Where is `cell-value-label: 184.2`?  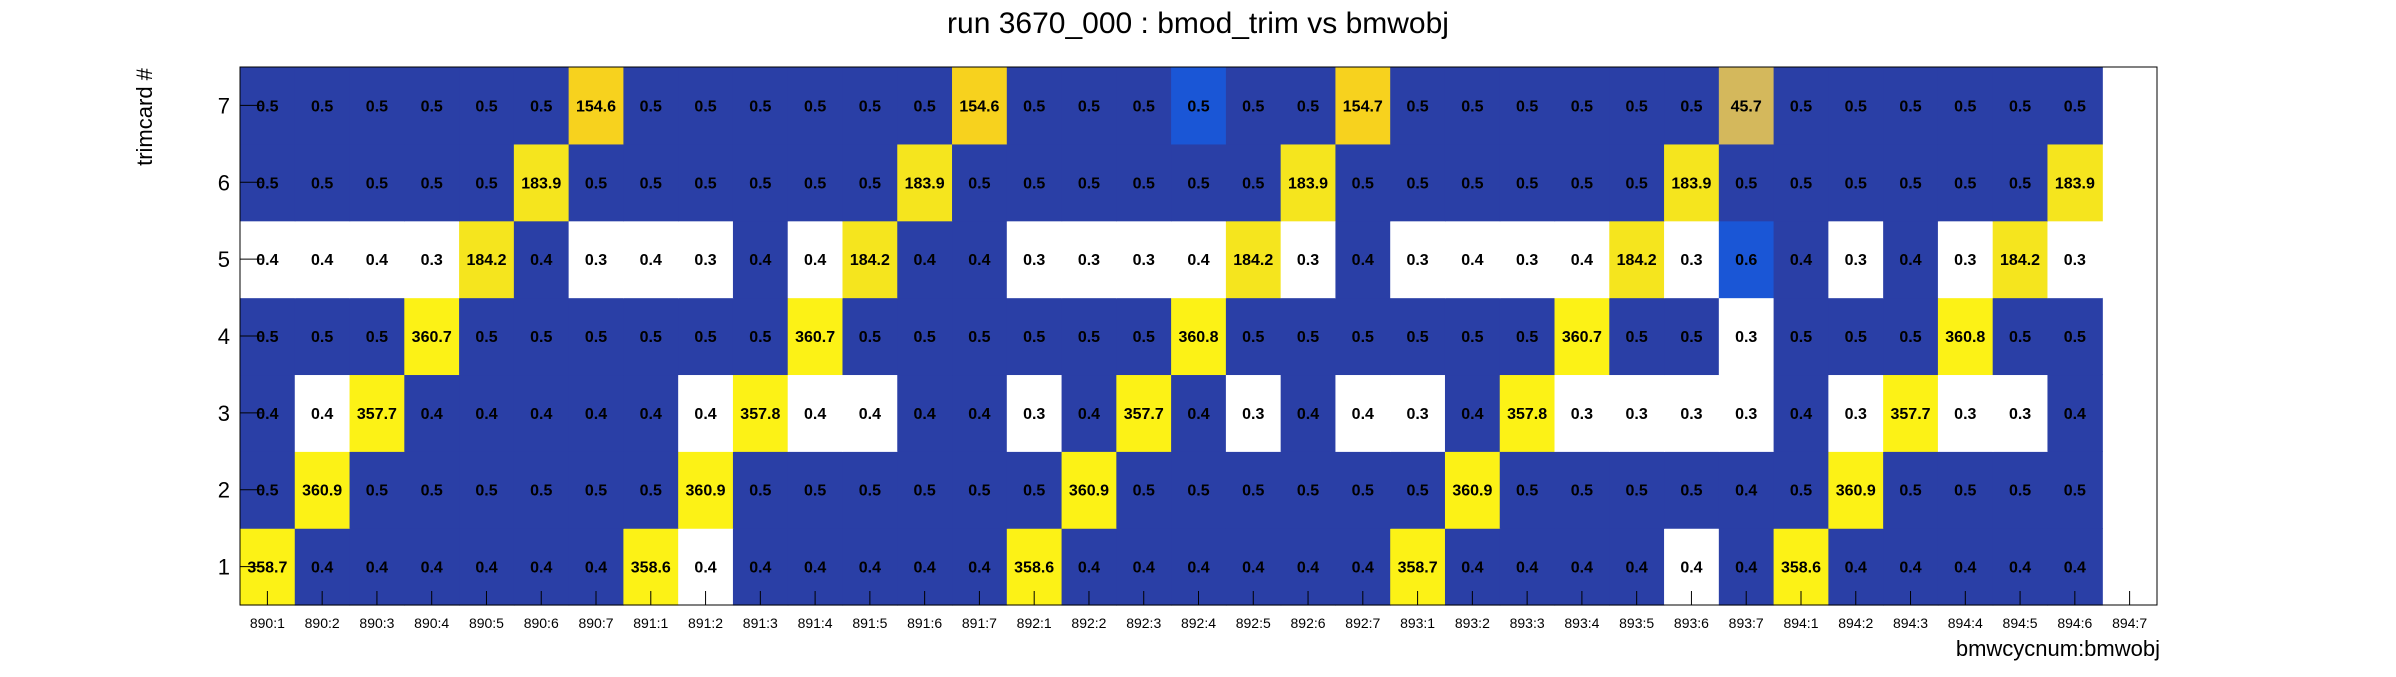
cell-value-label: 184.2 is located at coordinates (1637, 260).